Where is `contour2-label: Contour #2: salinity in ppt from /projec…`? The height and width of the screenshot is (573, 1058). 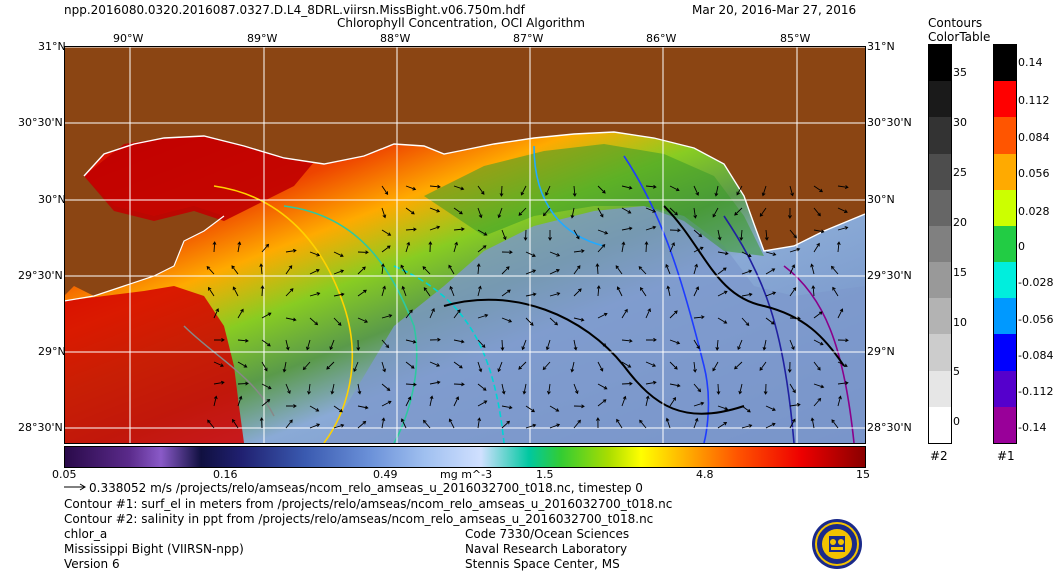
contour2-label: Contour #2: salinity in ppt from /projec… is located at coordinates (359, 519).